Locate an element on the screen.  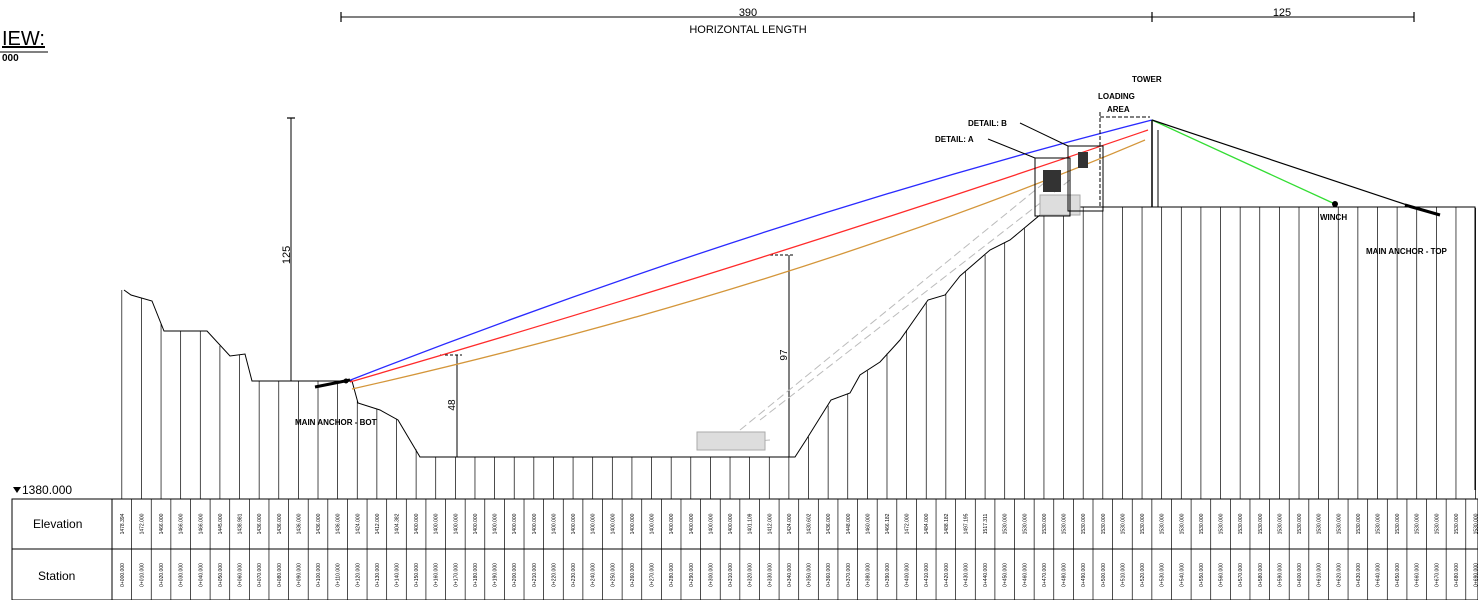
datum-value: 1380.000 is located at coordinates (47, 490).